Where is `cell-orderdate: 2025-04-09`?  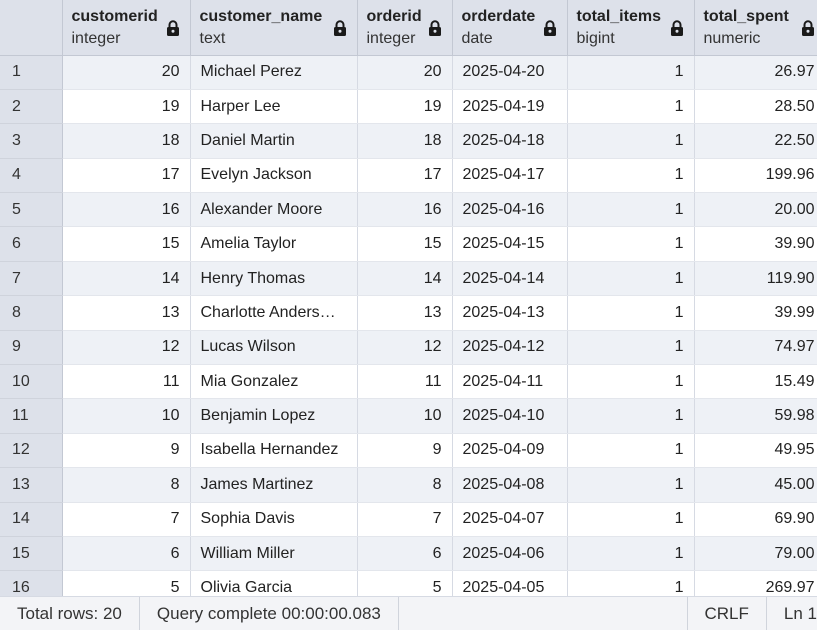
cell-orderdate: 2025-04-09 is located at coordinates (510, 451).